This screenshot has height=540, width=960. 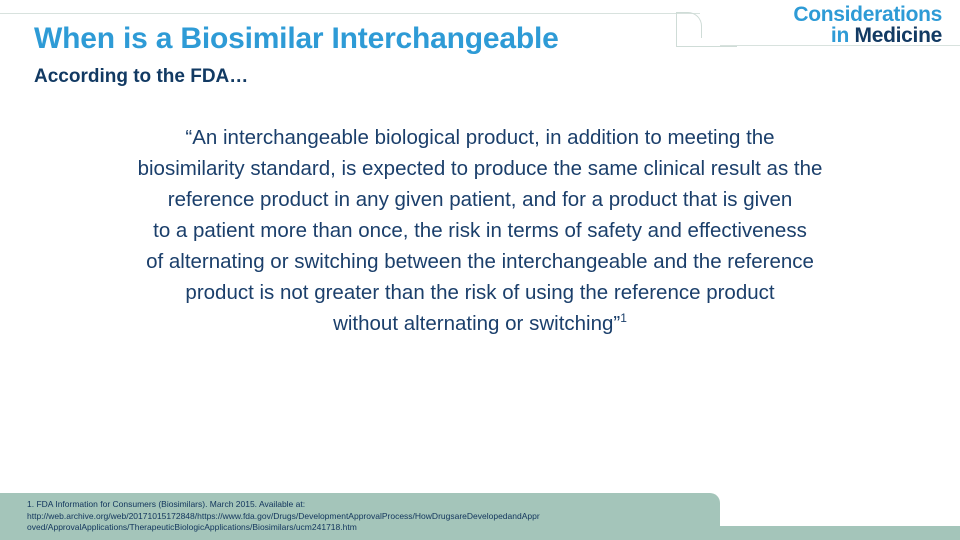 I want to click on logo-divider-line, so click(x=840, y=45).